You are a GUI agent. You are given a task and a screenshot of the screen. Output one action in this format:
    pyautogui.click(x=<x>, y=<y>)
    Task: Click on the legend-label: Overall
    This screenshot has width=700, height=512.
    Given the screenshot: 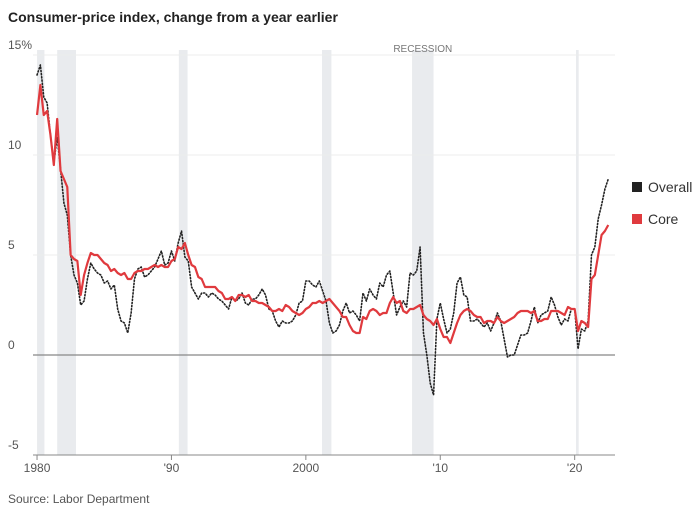 What is the action you would take?
    pyautogui.click(x=670, y=187)
    